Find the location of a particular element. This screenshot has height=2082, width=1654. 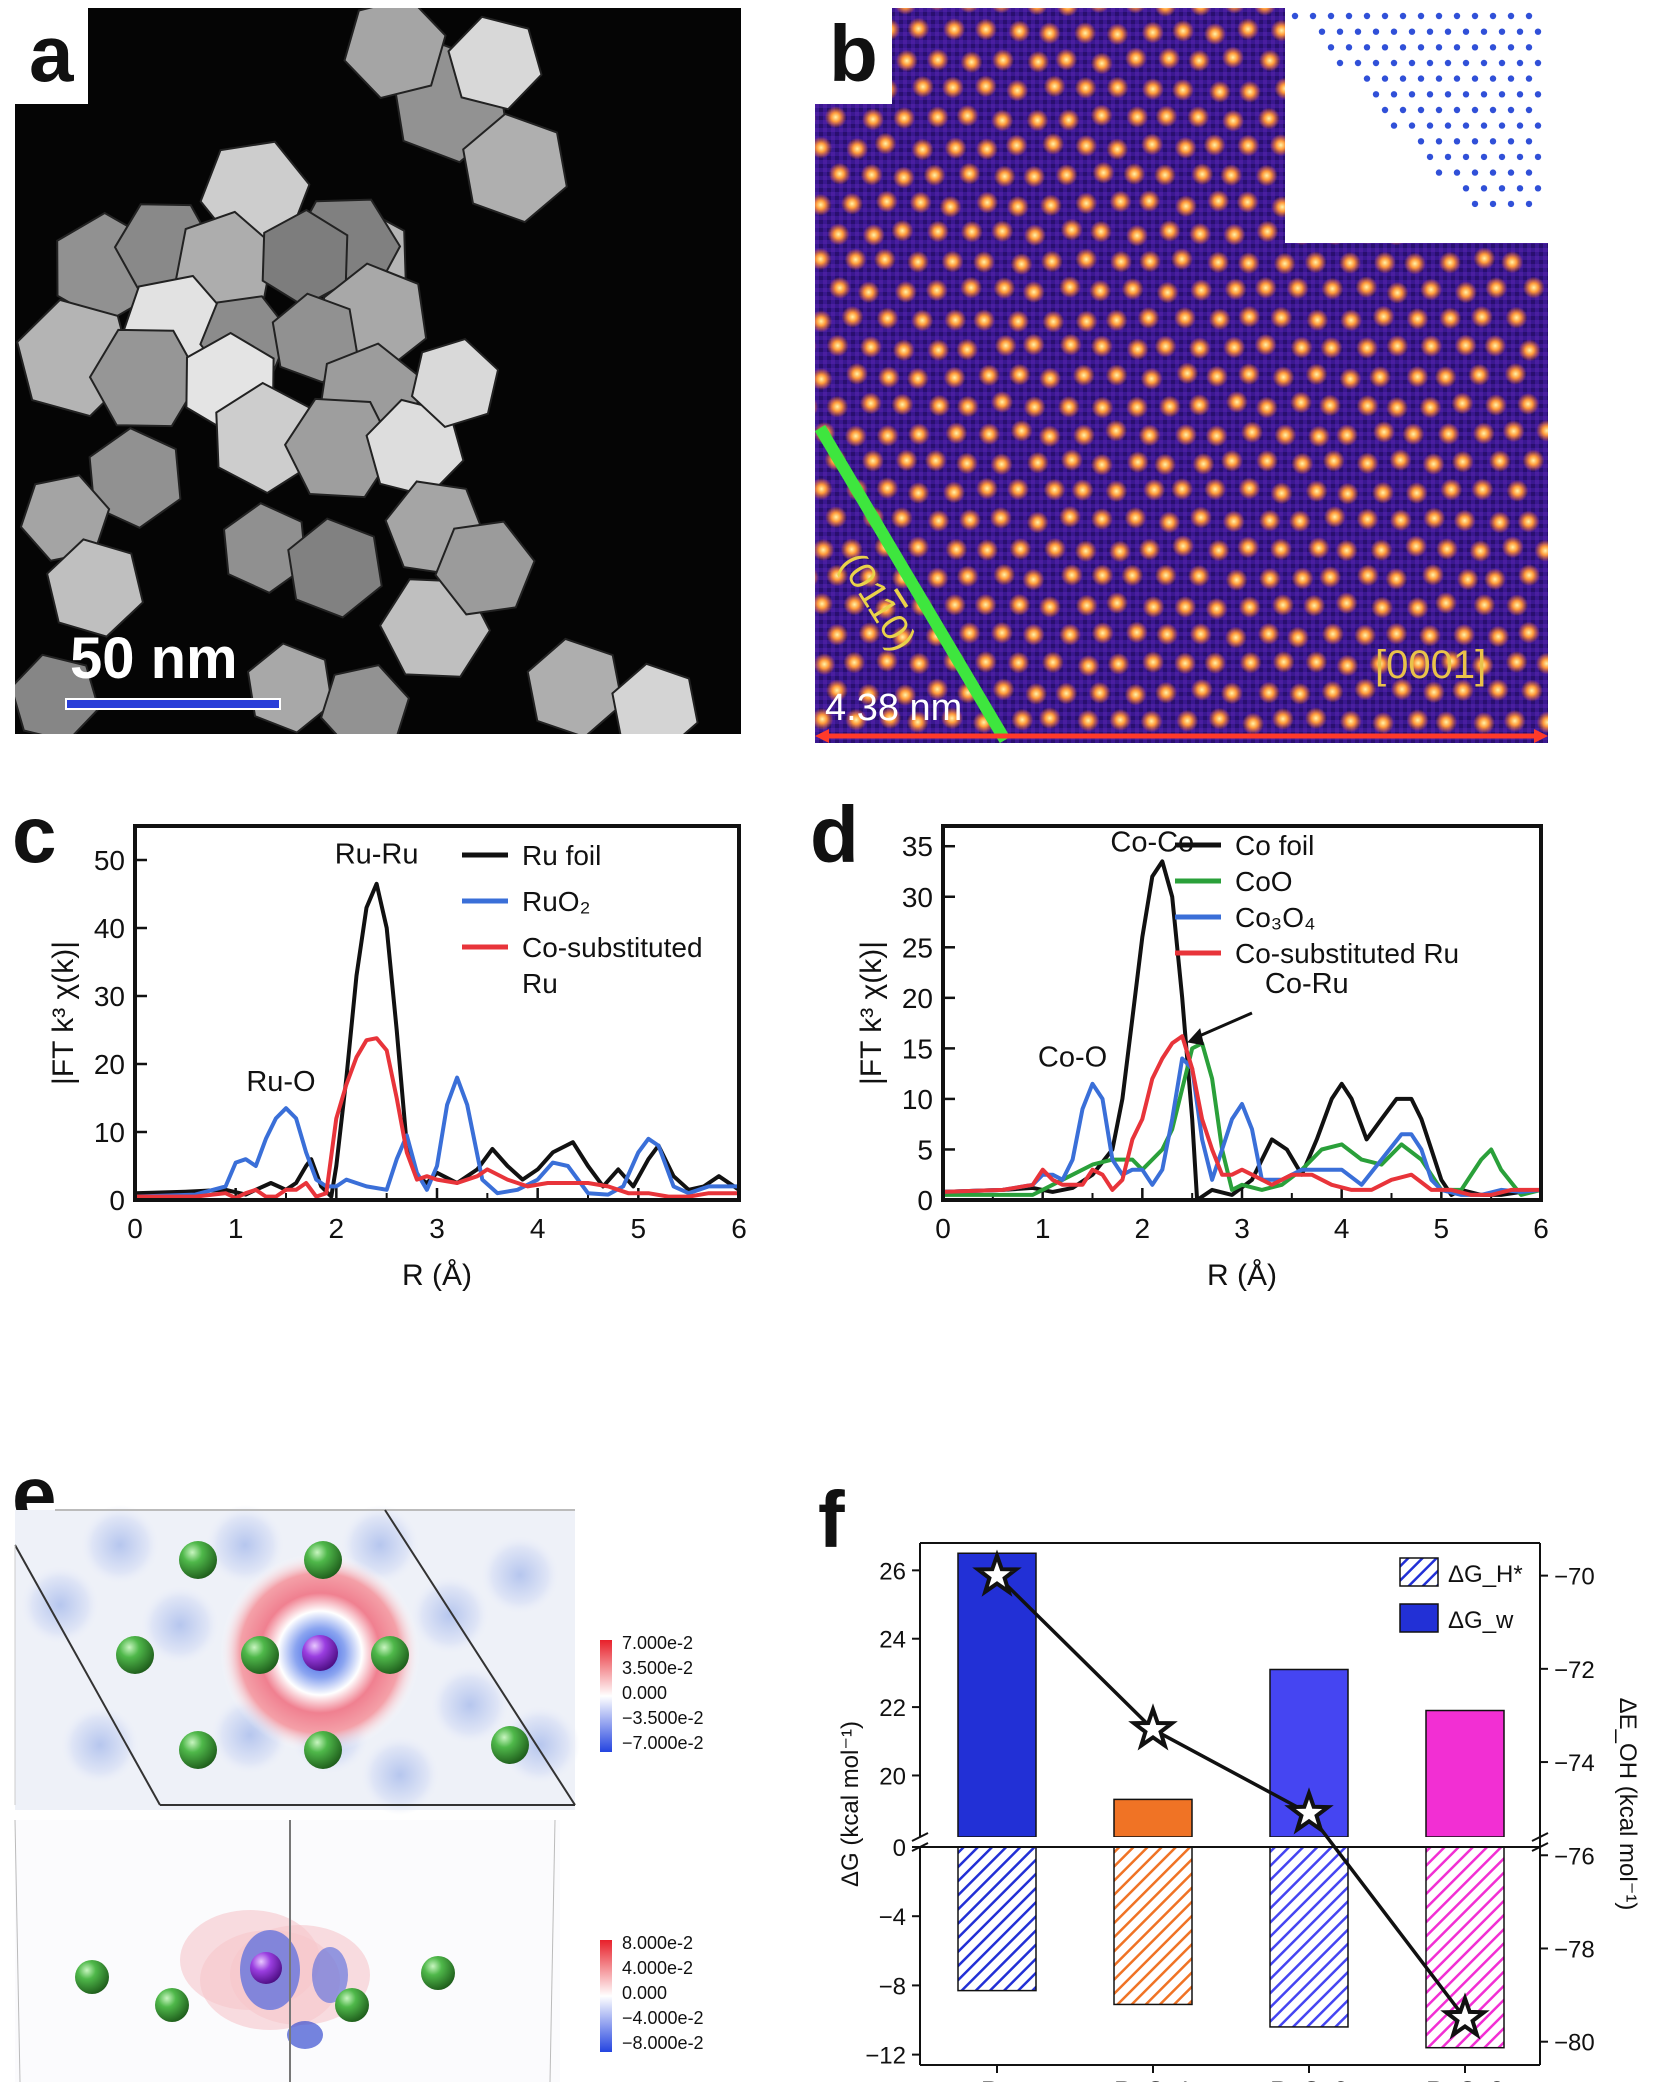

scale-bar-label: 50 nm is located at coordinates (154, 658).